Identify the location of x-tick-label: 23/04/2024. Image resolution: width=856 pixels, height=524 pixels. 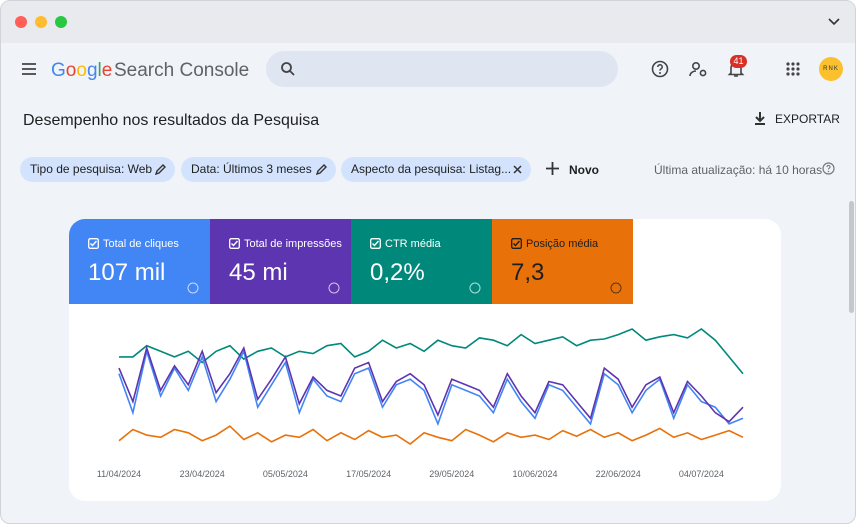
(202, 474).